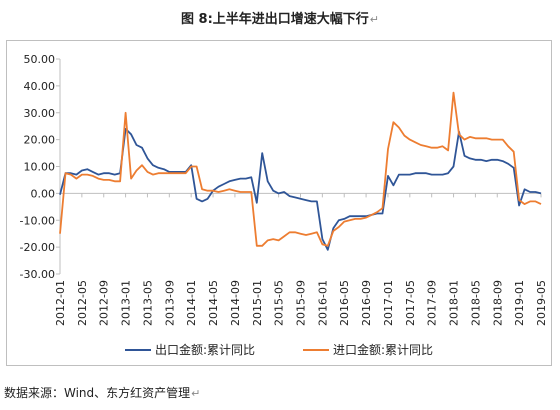 This screenshot has width=560, height=410. What do you see at coordinates (104, 303) in the screenshot?
I see `x-tick-label: 2012-09` at bounding box center [104, 303].